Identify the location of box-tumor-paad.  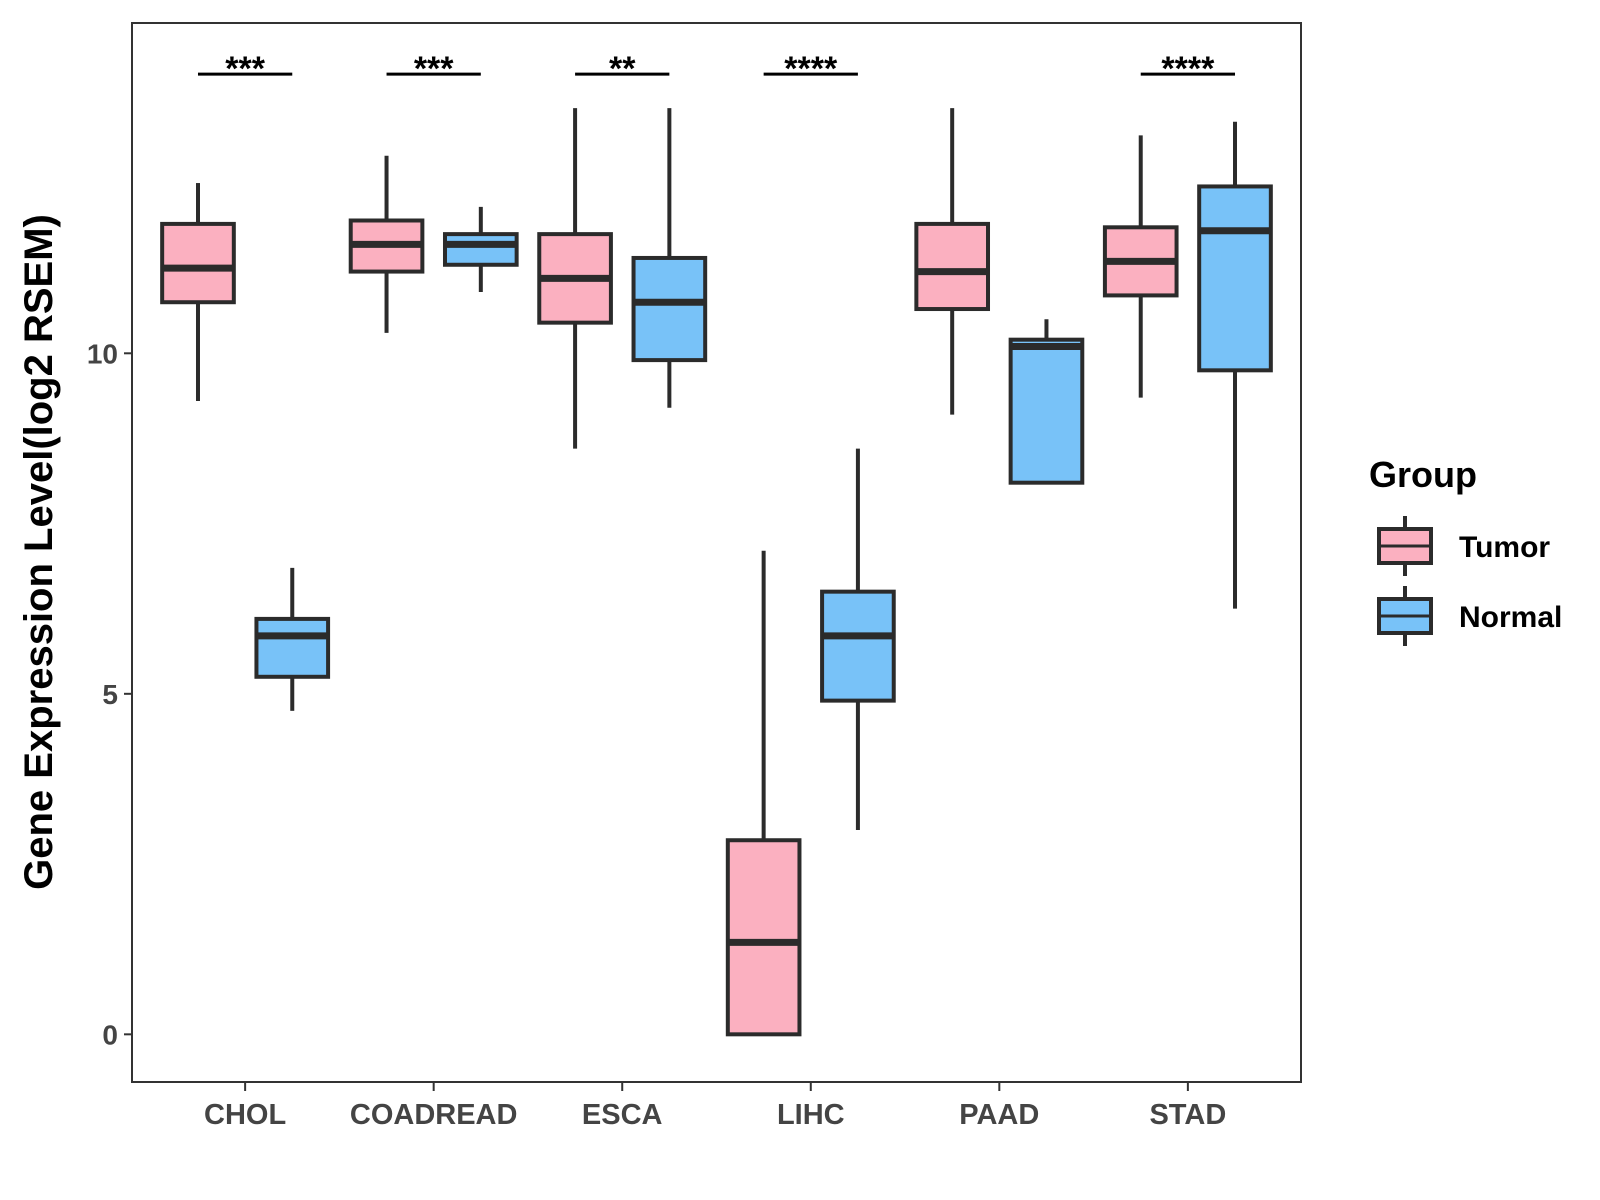
(952, 261).